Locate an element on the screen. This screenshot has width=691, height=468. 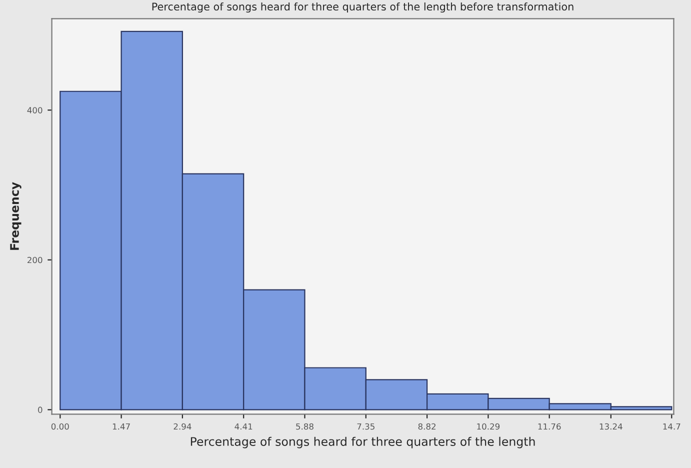
x-tick-label: 1.47 is located at coordinates (121, 426).